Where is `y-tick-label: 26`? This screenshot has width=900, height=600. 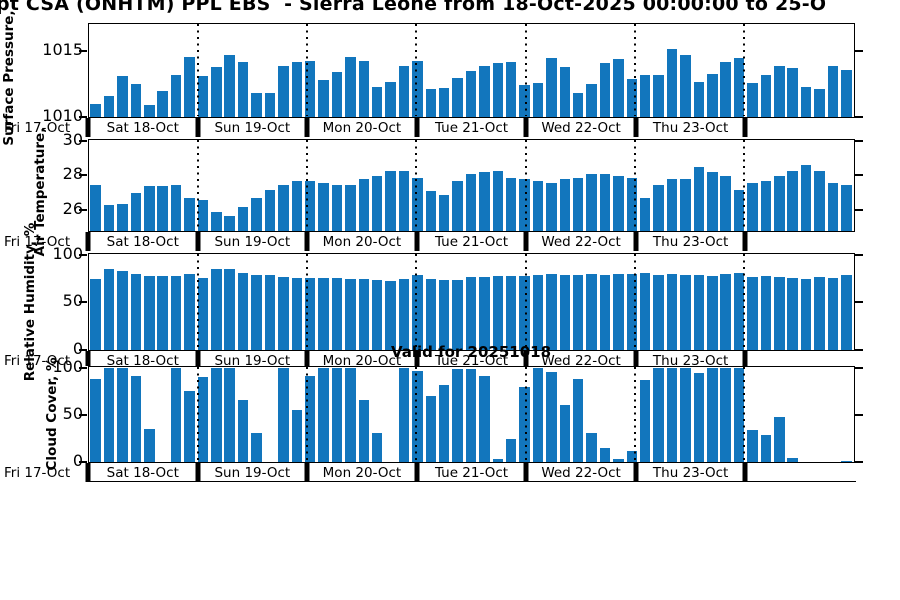 y-tick-label: 26 is located at coordinates (72, 209).